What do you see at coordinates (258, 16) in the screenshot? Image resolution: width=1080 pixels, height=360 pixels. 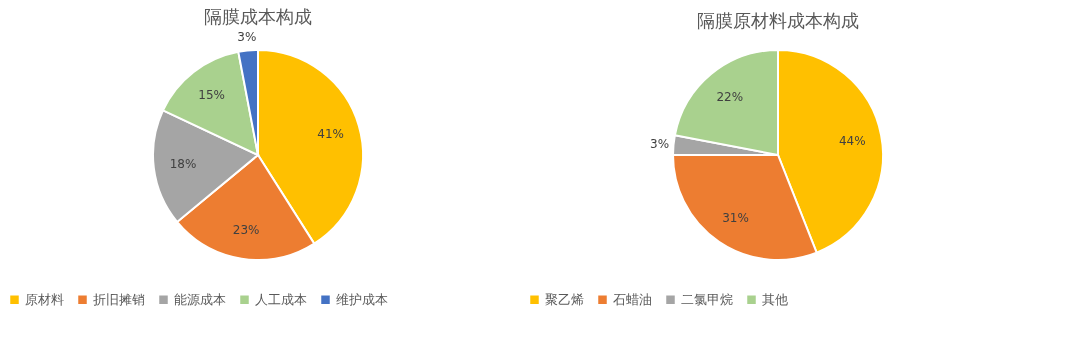 I see `chart-title: 隔膜成本构成` at bounding box center [258, 16].